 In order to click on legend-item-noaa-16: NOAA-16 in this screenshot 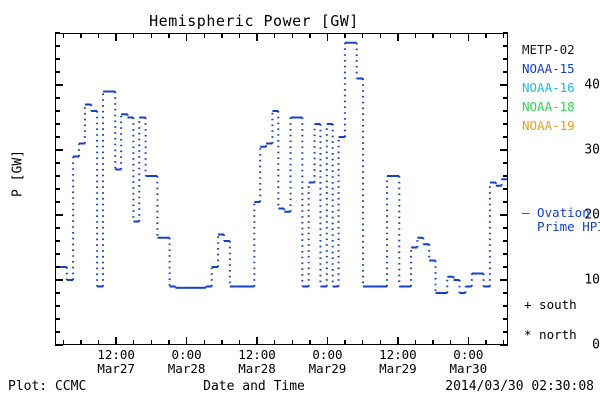, I will do `click(548, 87)`.